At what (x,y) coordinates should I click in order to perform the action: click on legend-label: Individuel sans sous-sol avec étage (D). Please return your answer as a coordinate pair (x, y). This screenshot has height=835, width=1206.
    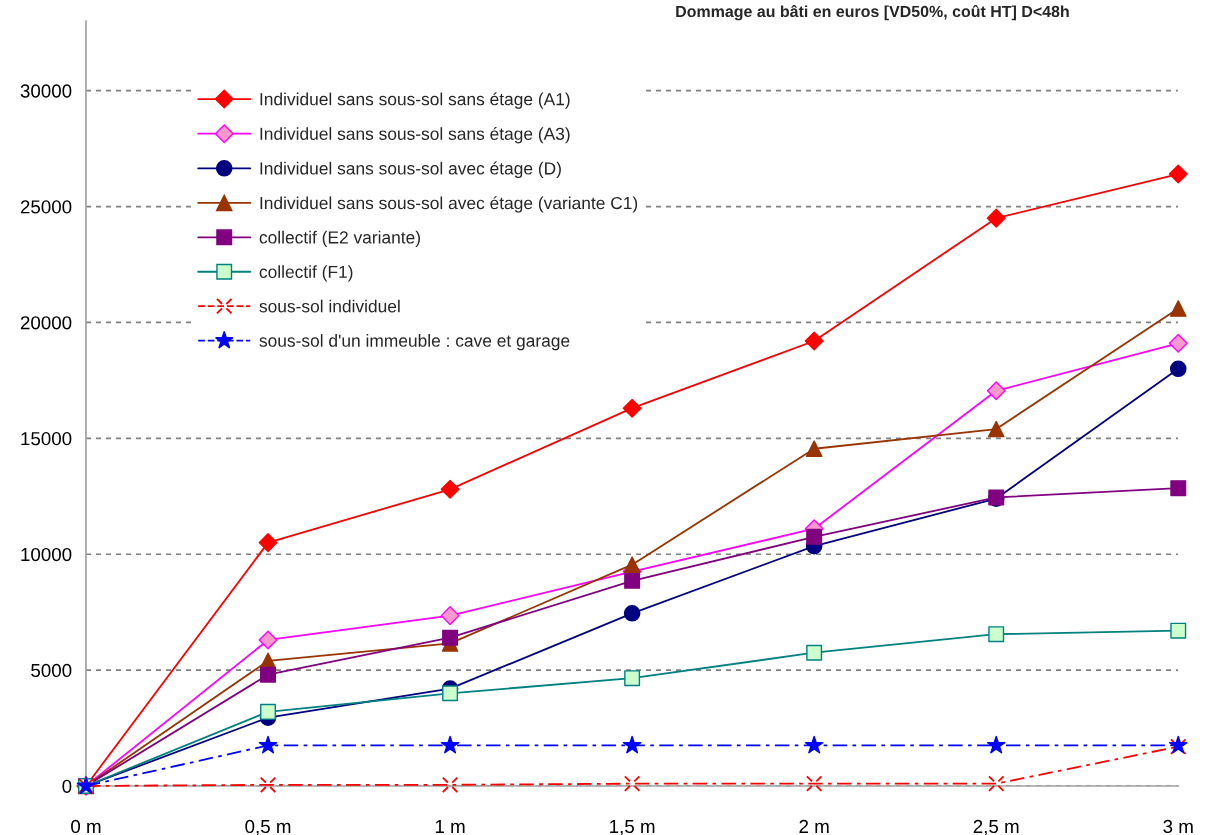
    Looking at the image, I should click on (410, 169).